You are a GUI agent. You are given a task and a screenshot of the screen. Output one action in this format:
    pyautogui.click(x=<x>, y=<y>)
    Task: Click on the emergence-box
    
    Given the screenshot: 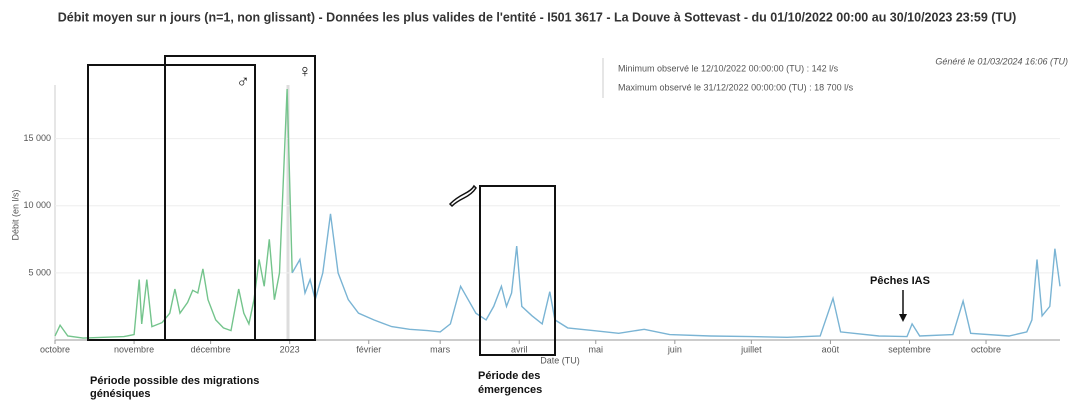 What is the action you would take?
    pyautogui.click(x=517, y=270)
    